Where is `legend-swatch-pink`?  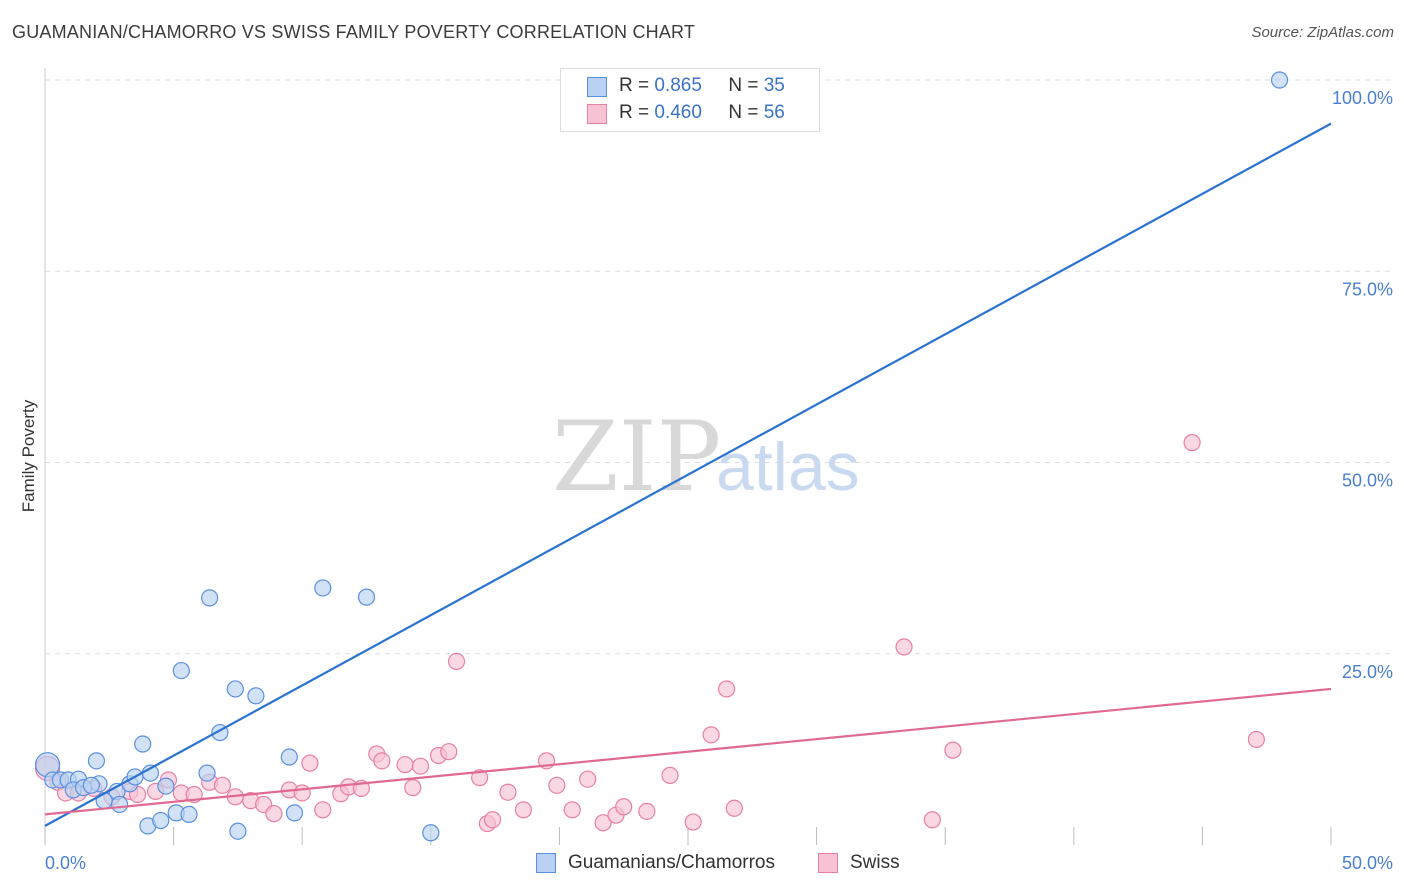 legend-swatch-pink is located at coordinates (597, 114).